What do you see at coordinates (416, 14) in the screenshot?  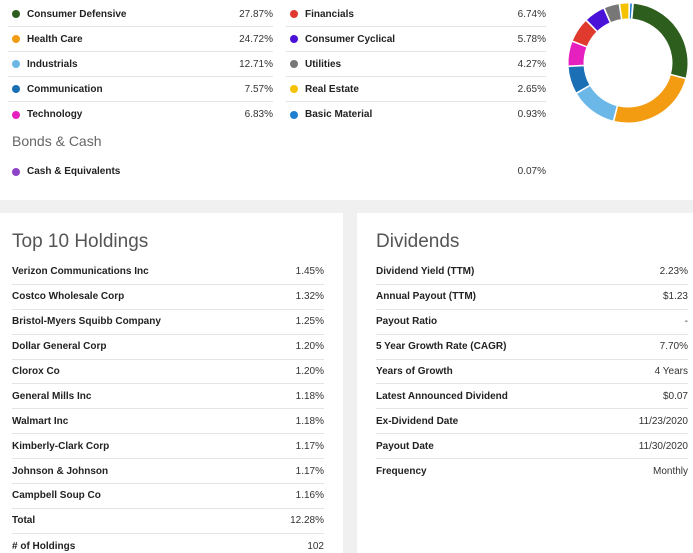 I see `allocation-row: Financials 6.74%` at bounding box center [416, 14].